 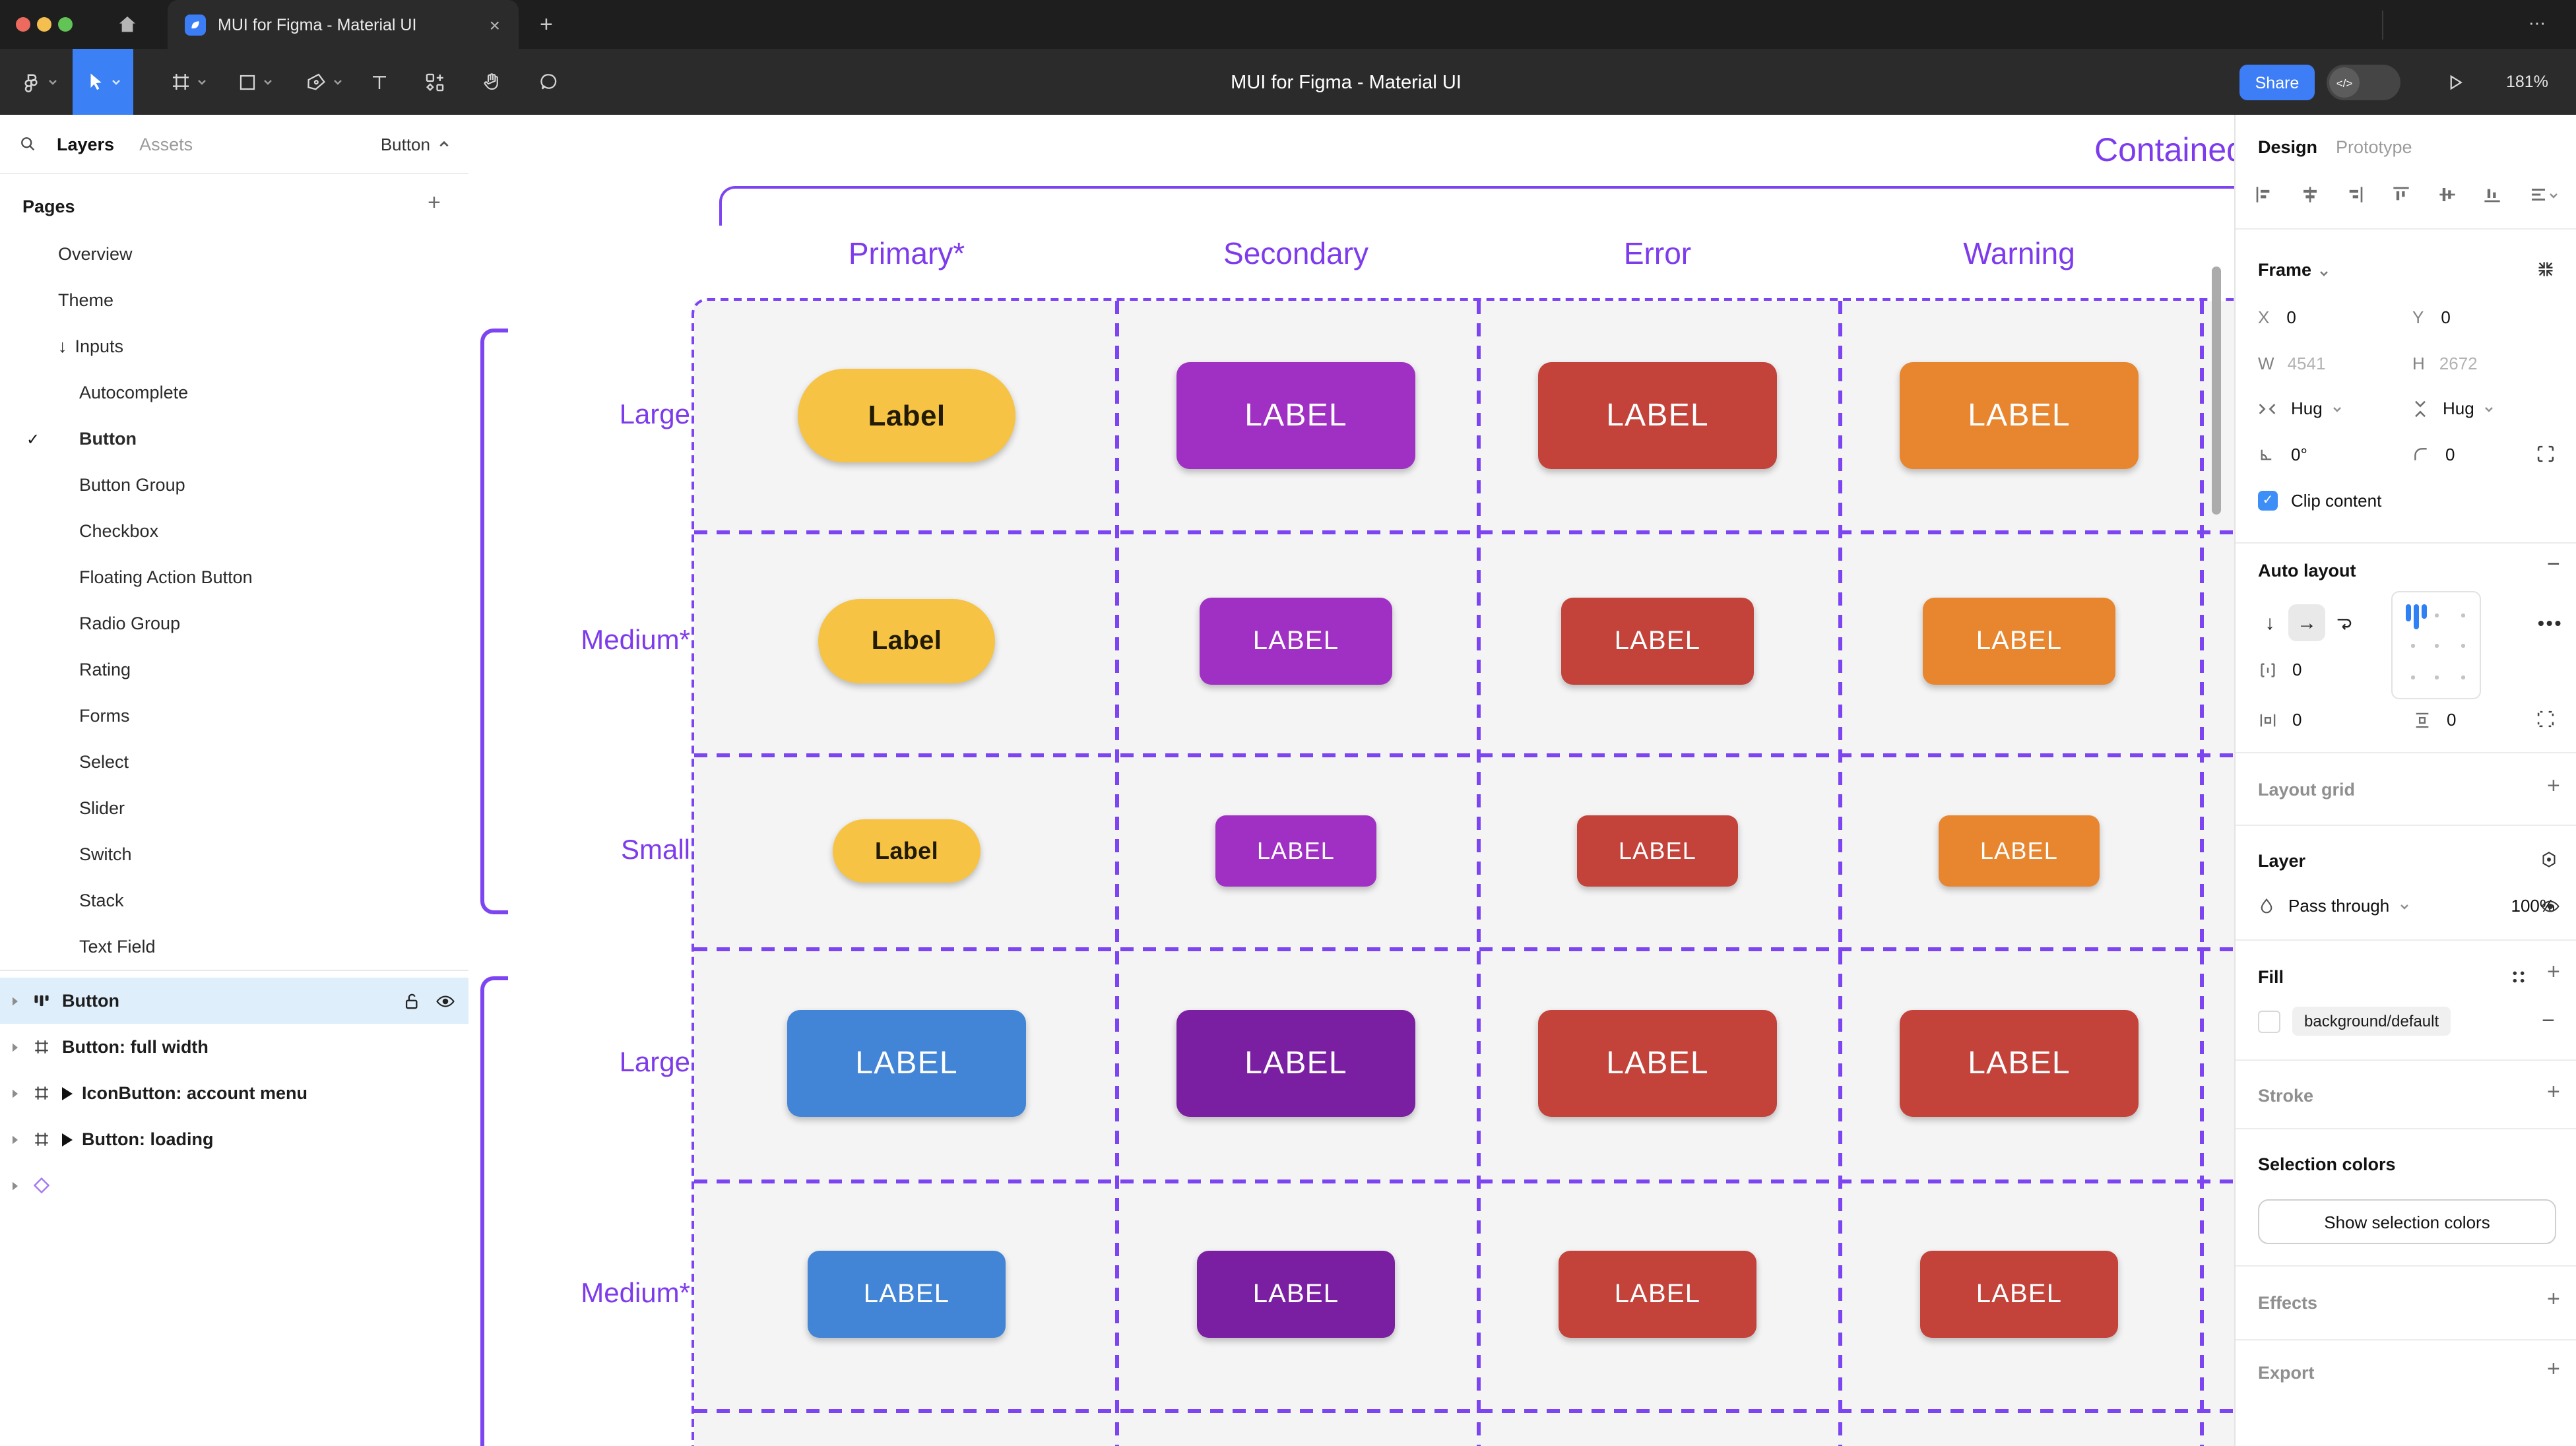 What do you see at coordinates (324, 82) in the screenshot?
I see `pen-tool-button` at bounding box center [324, 82].